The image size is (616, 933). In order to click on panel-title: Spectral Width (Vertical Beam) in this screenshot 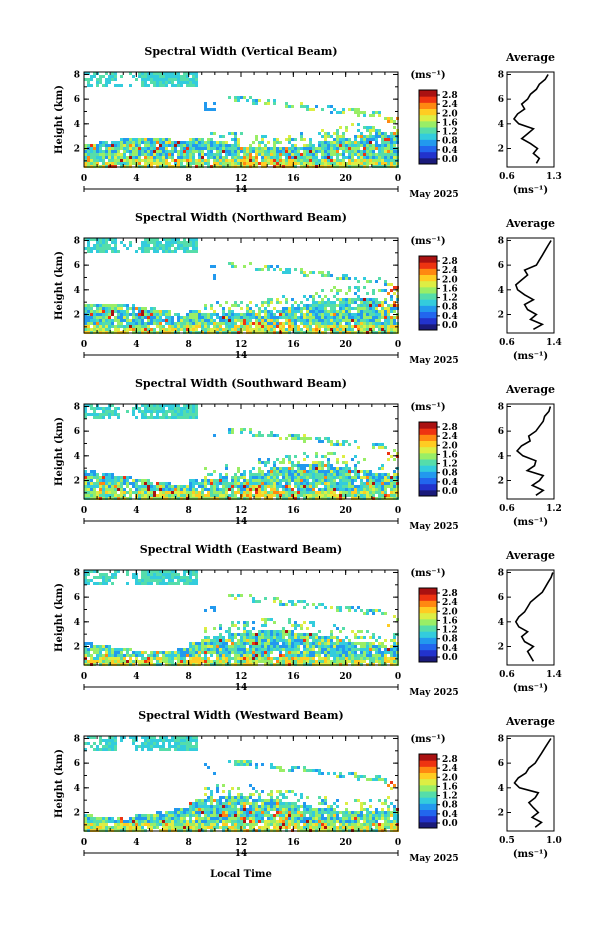, I will do `click(240, 51)`.